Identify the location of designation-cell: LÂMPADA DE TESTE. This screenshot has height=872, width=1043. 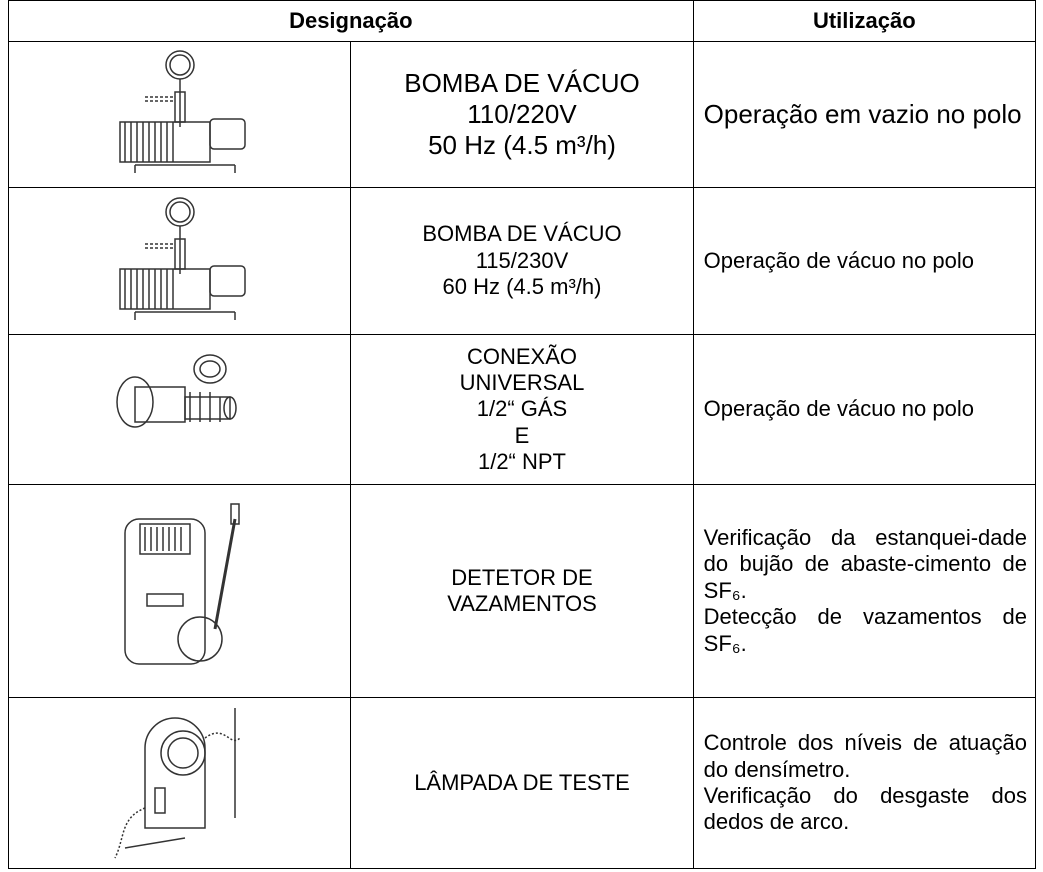
(522, 783).